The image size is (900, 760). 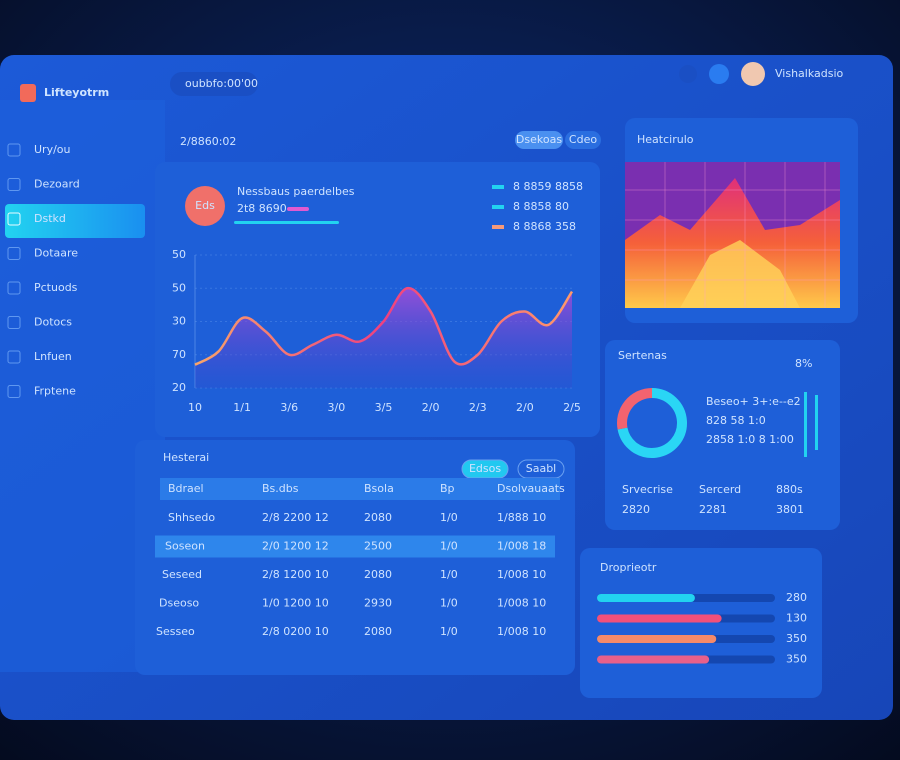 What do you see at coordinates (753, 401) in the screenshot?
I see `legend-line: Beseo+ 3+:e--e2` at bounding box center [753, 401].